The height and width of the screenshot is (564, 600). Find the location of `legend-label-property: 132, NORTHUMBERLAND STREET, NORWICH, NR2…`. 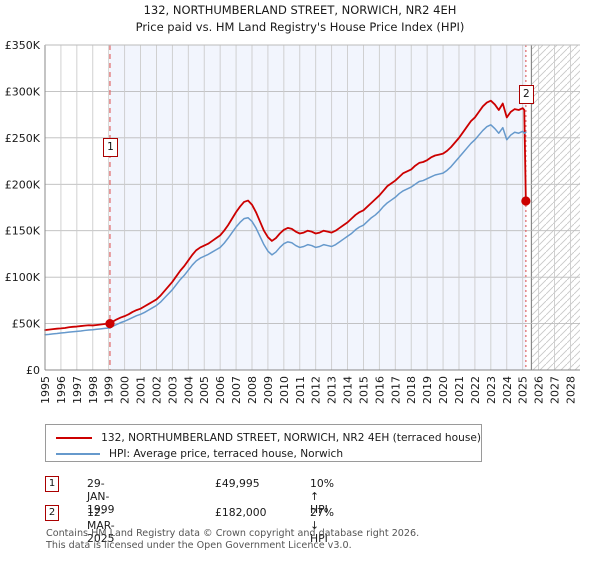

legend-label-property: 132, NORTHUMBERLAND STREET, NORWICH, NR2… is located at coordinates (291, 438).